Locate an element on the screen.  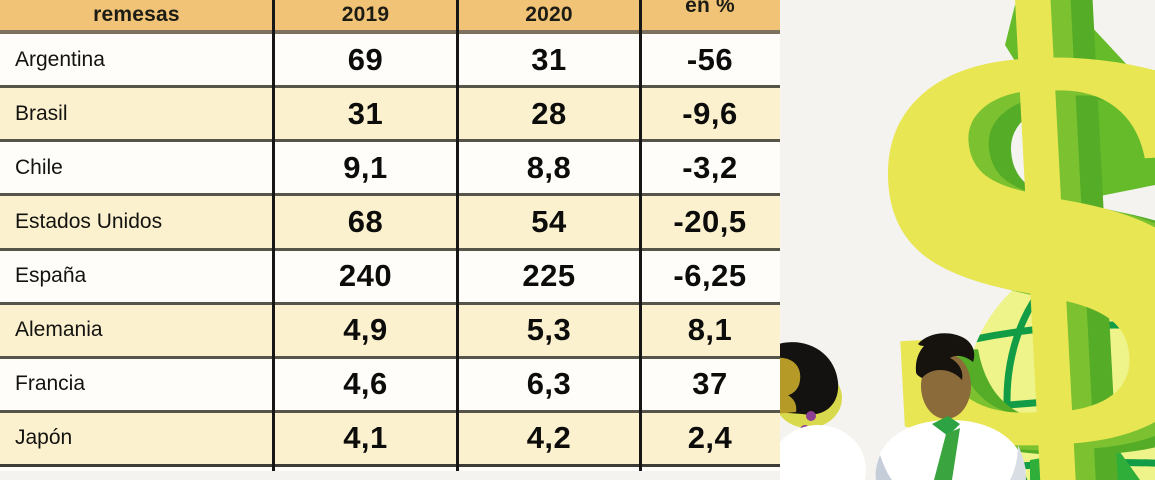
country-cell: Brasil is located at coordinates (41, 113).